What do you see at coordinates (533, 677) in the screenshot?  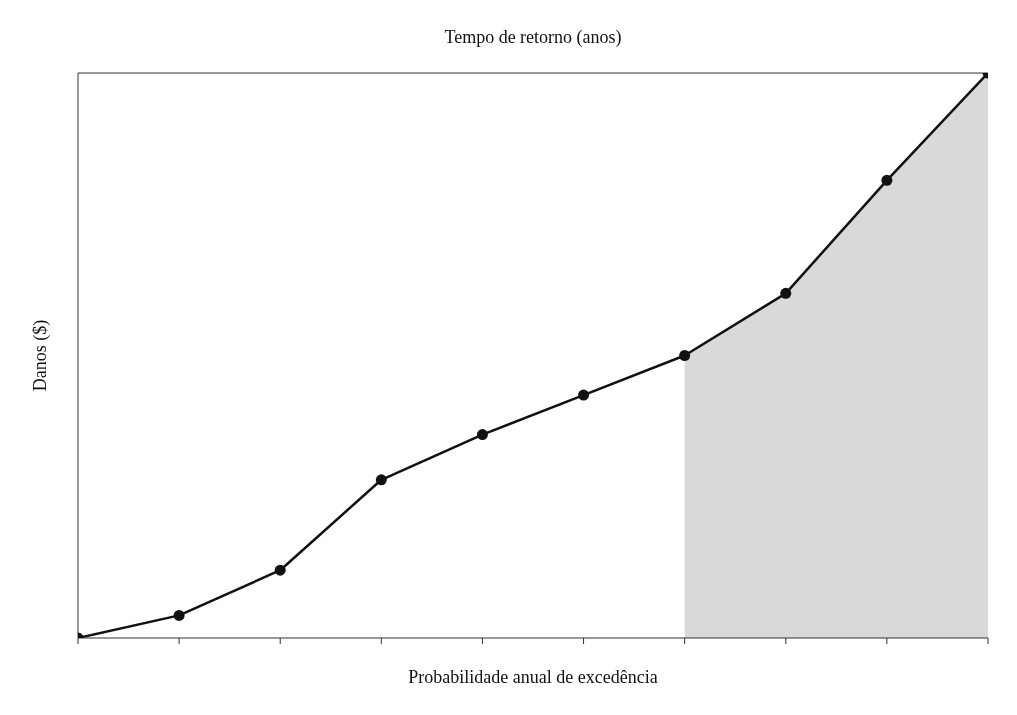 I see `x-axis-title: Probabilidade anual de excedência` at bounding box center [533, 677].